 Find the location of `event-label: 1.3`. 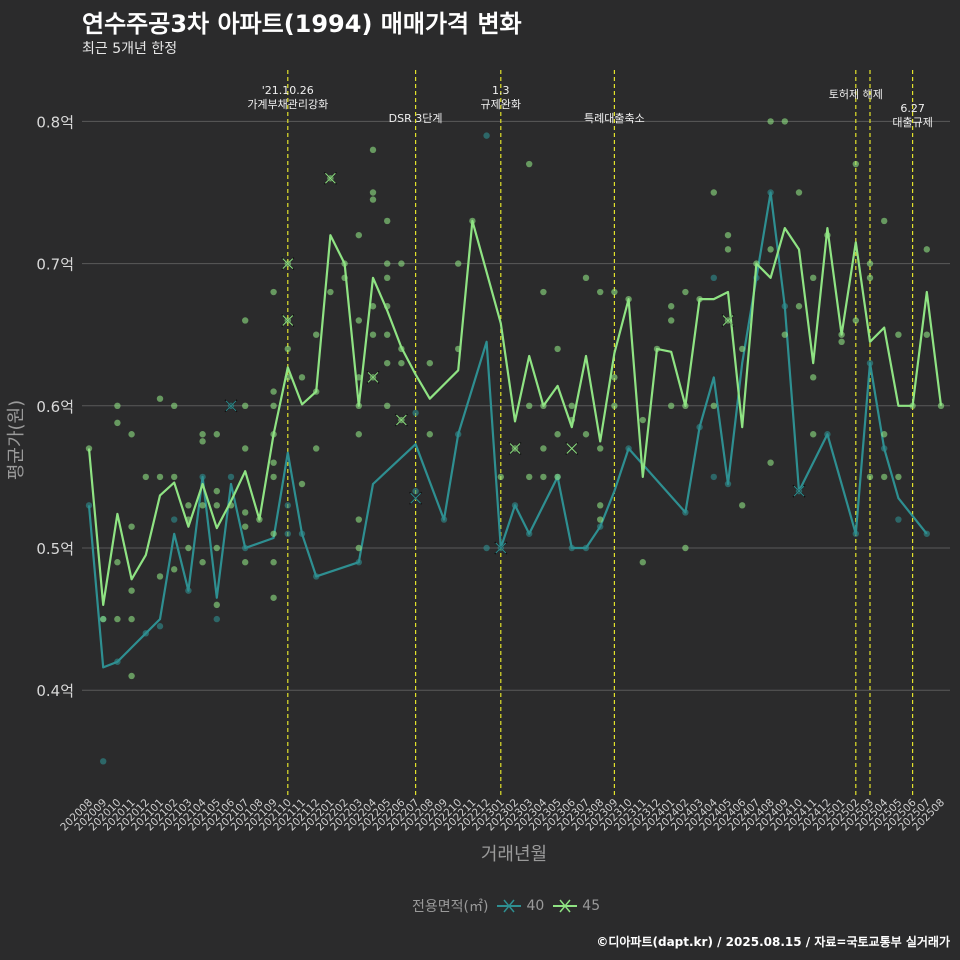

event-label: 1.3 is located at coordinates (501, 90).